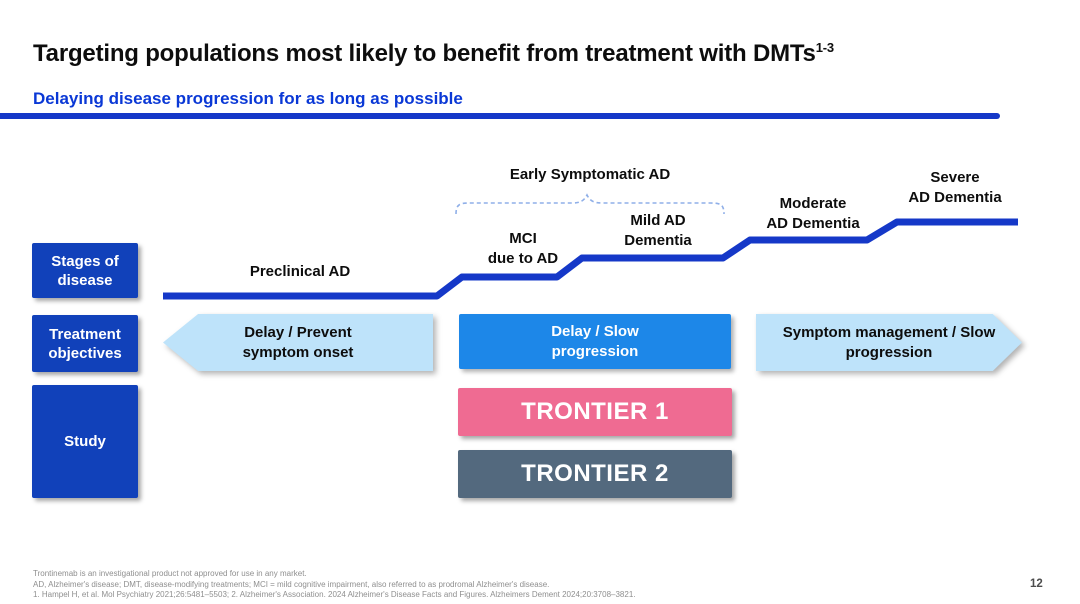 This screenshot has height=604, width=1080. I want to click on title-reference-superscript: 1-3, so click(824, 47).